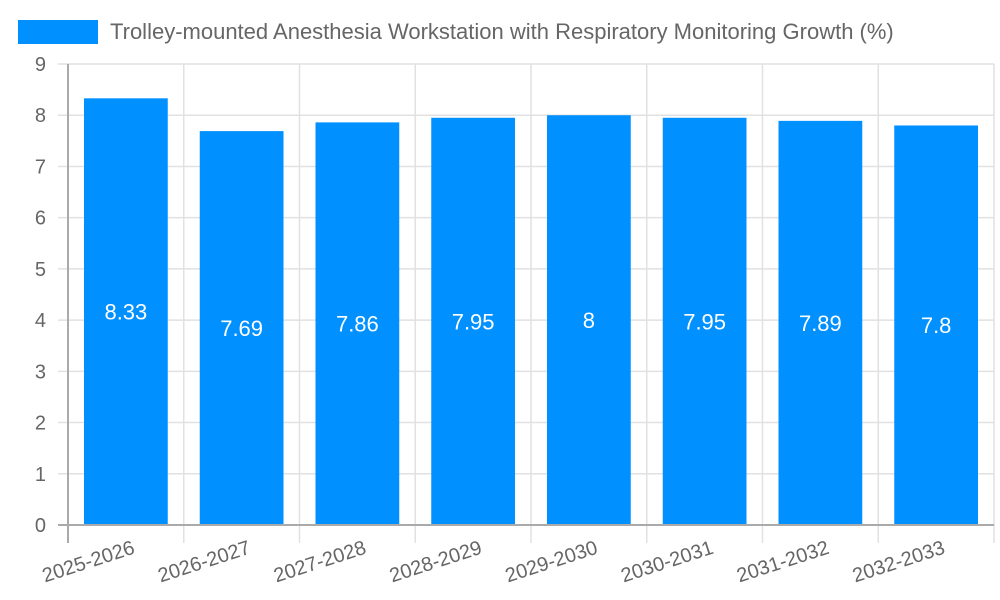  Describe the element at coordinates (436, 562) in the screenshot. I see `x-tick-label: 2028-2029` at that location.